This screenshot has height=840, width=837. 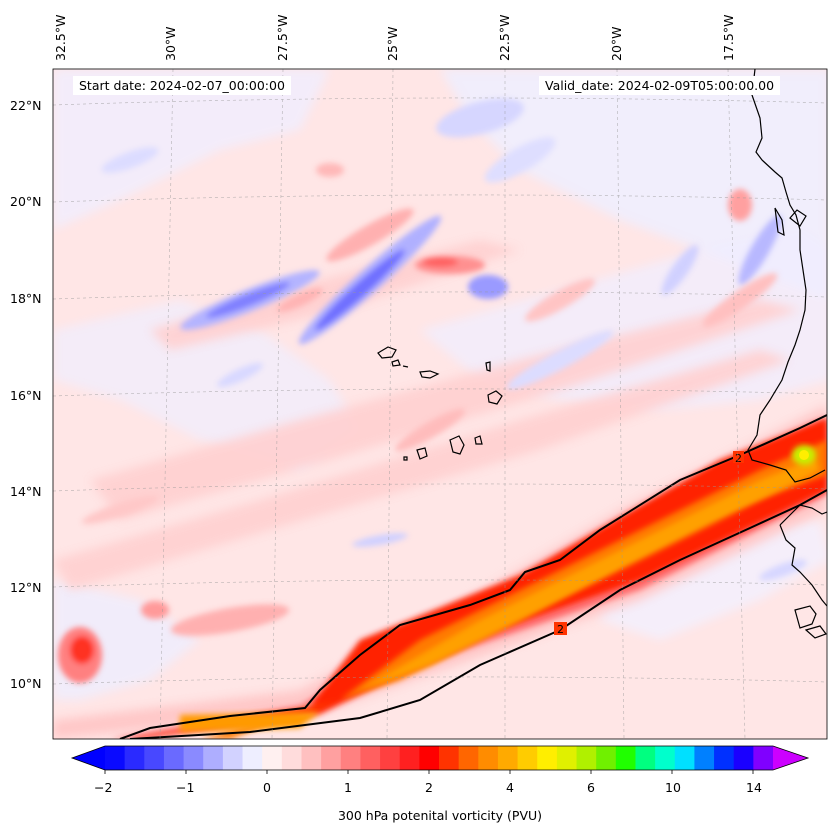 What do you see at coordinates (170, 43) in the screenshot?
I see `lon-label-30w: 30°W` at bounding box center [170, 43].